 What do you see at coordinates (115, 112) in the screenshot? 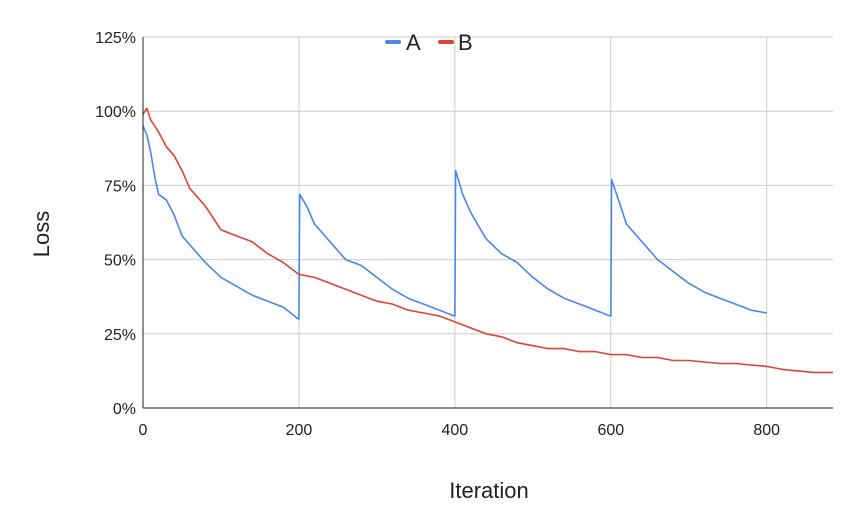
I see `y-tick-label: 100%` at bounding box center [115, 112].